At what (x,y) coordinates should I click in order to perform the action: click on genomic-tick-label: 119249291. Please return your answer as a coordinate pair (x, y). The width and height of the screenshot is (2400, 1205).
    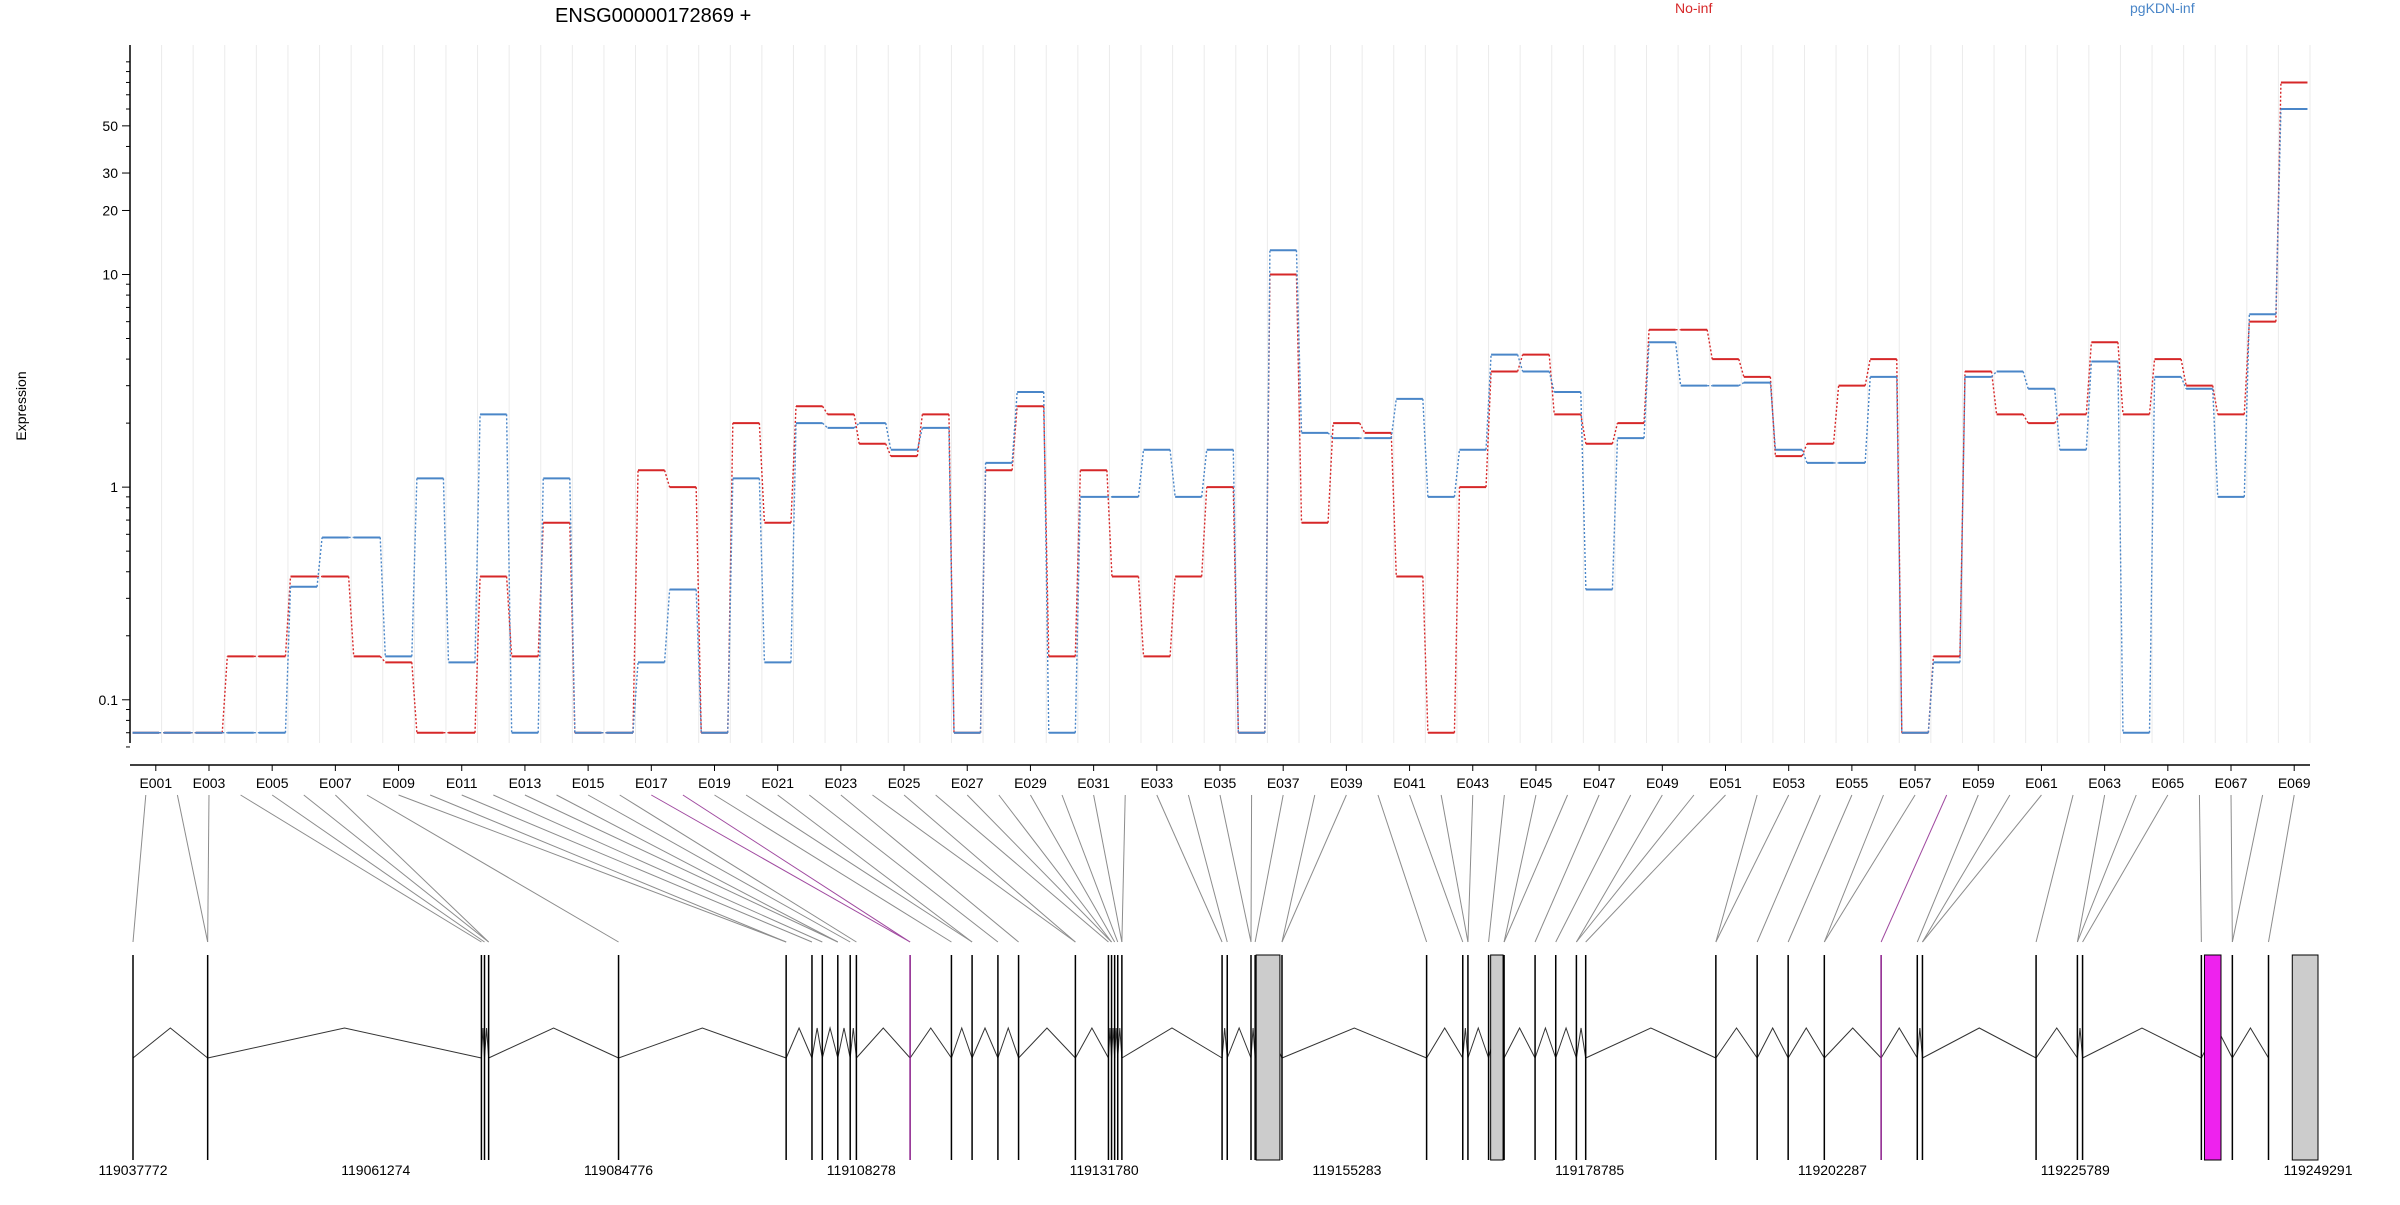
    Looking at the image, I should click on (2317, 1170).